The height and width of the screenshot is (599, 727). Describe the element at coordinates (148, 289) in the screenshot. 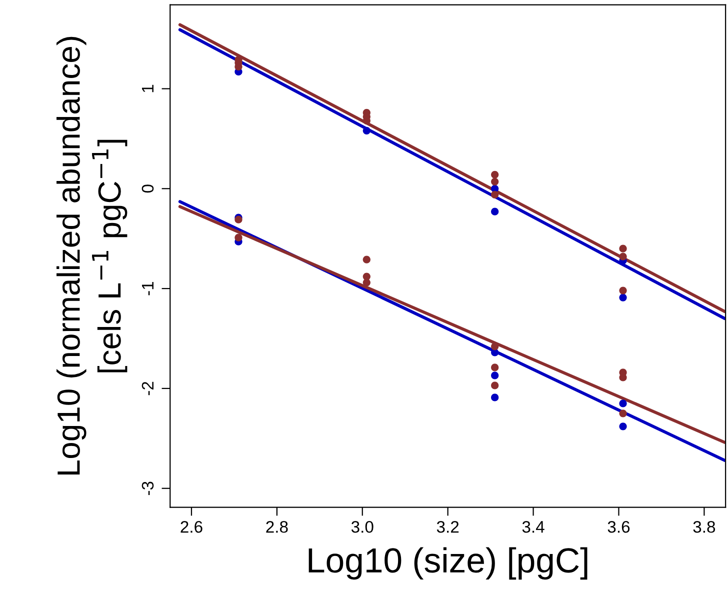

I see `y-tick-label: -1` at that location.